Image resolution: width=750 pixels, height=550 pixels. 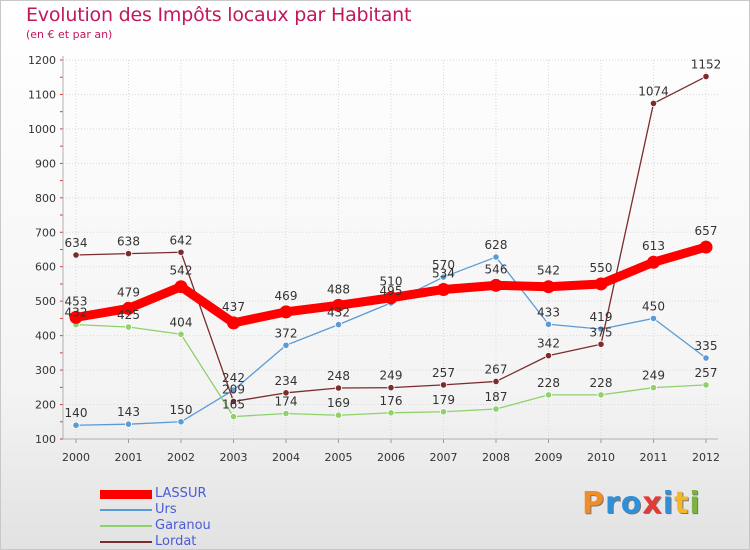 I want to click on data-label-lordat: 248, so click(x=338, y=376).